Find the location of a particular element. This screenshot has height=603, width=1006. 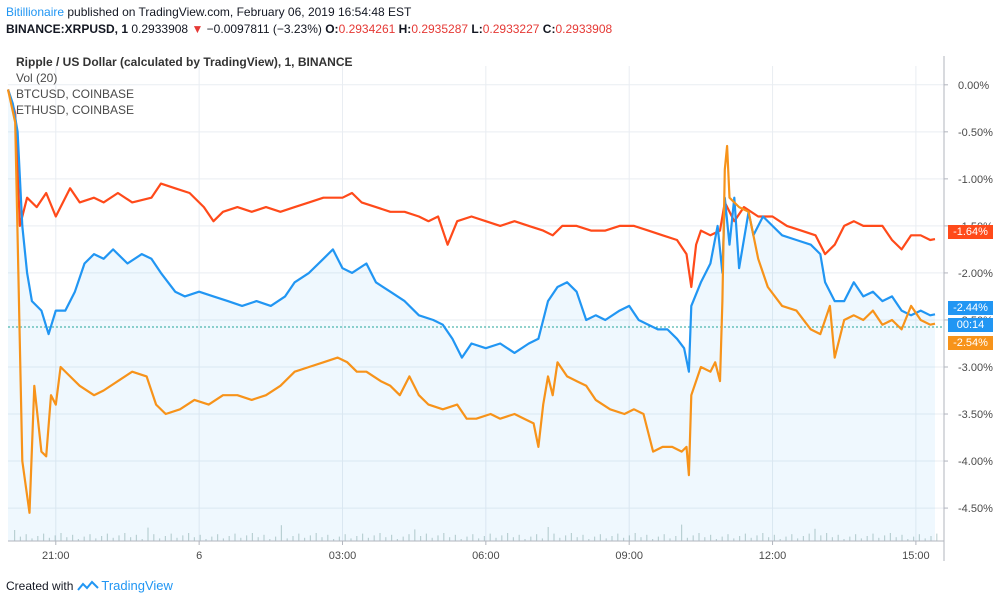

down-arrow-icon: ▼ is located at coordinates (197, 29).